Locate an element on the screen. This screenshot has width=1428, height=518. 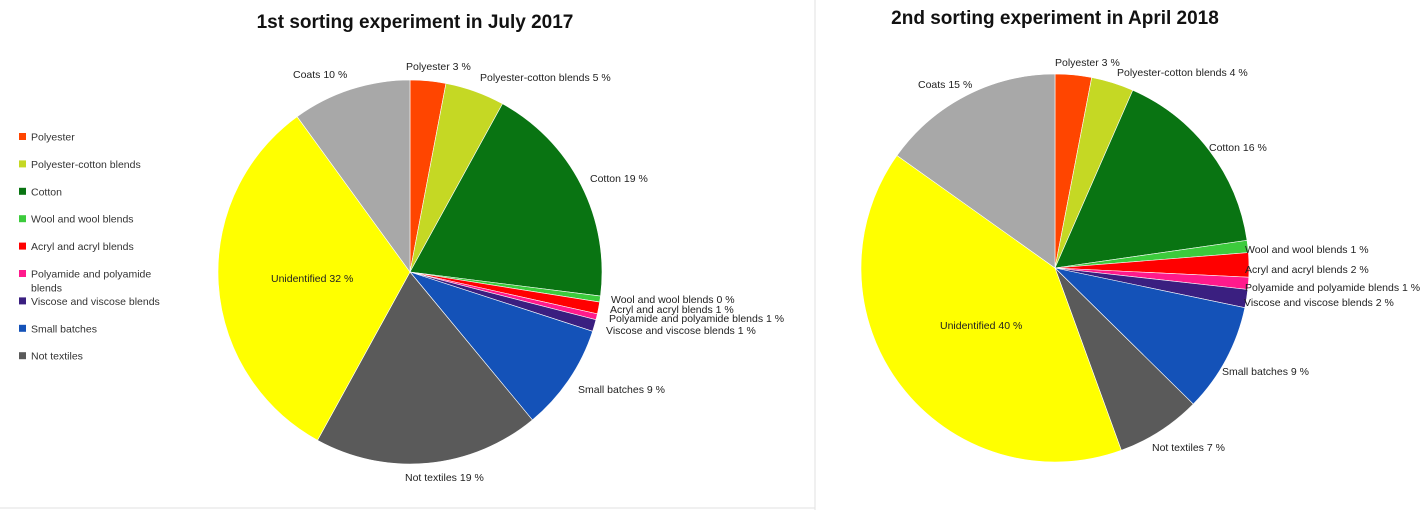
legend-swatch-not-textiles is located at coordinates (22, 356).